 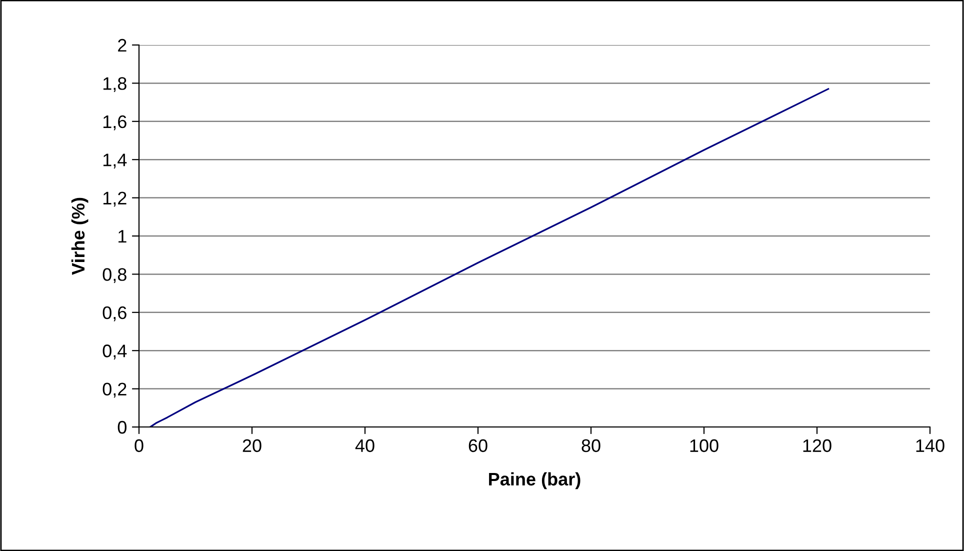 What do you see at coordinates (79, 236) in the screenshot?
I see `y-axis-title: Virhe (%)` at bounding box center [79, 236].